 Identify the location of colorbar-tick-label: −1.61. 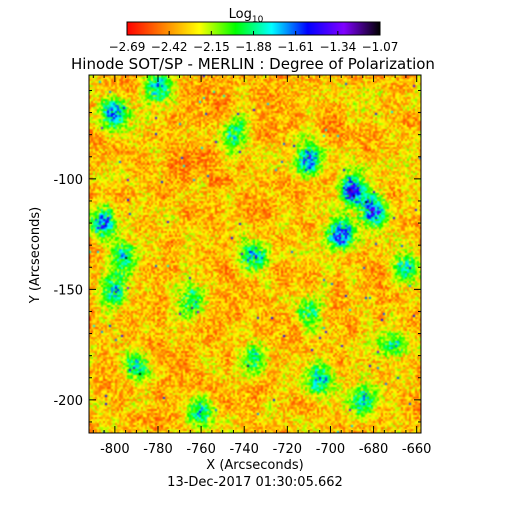
(295, 47).